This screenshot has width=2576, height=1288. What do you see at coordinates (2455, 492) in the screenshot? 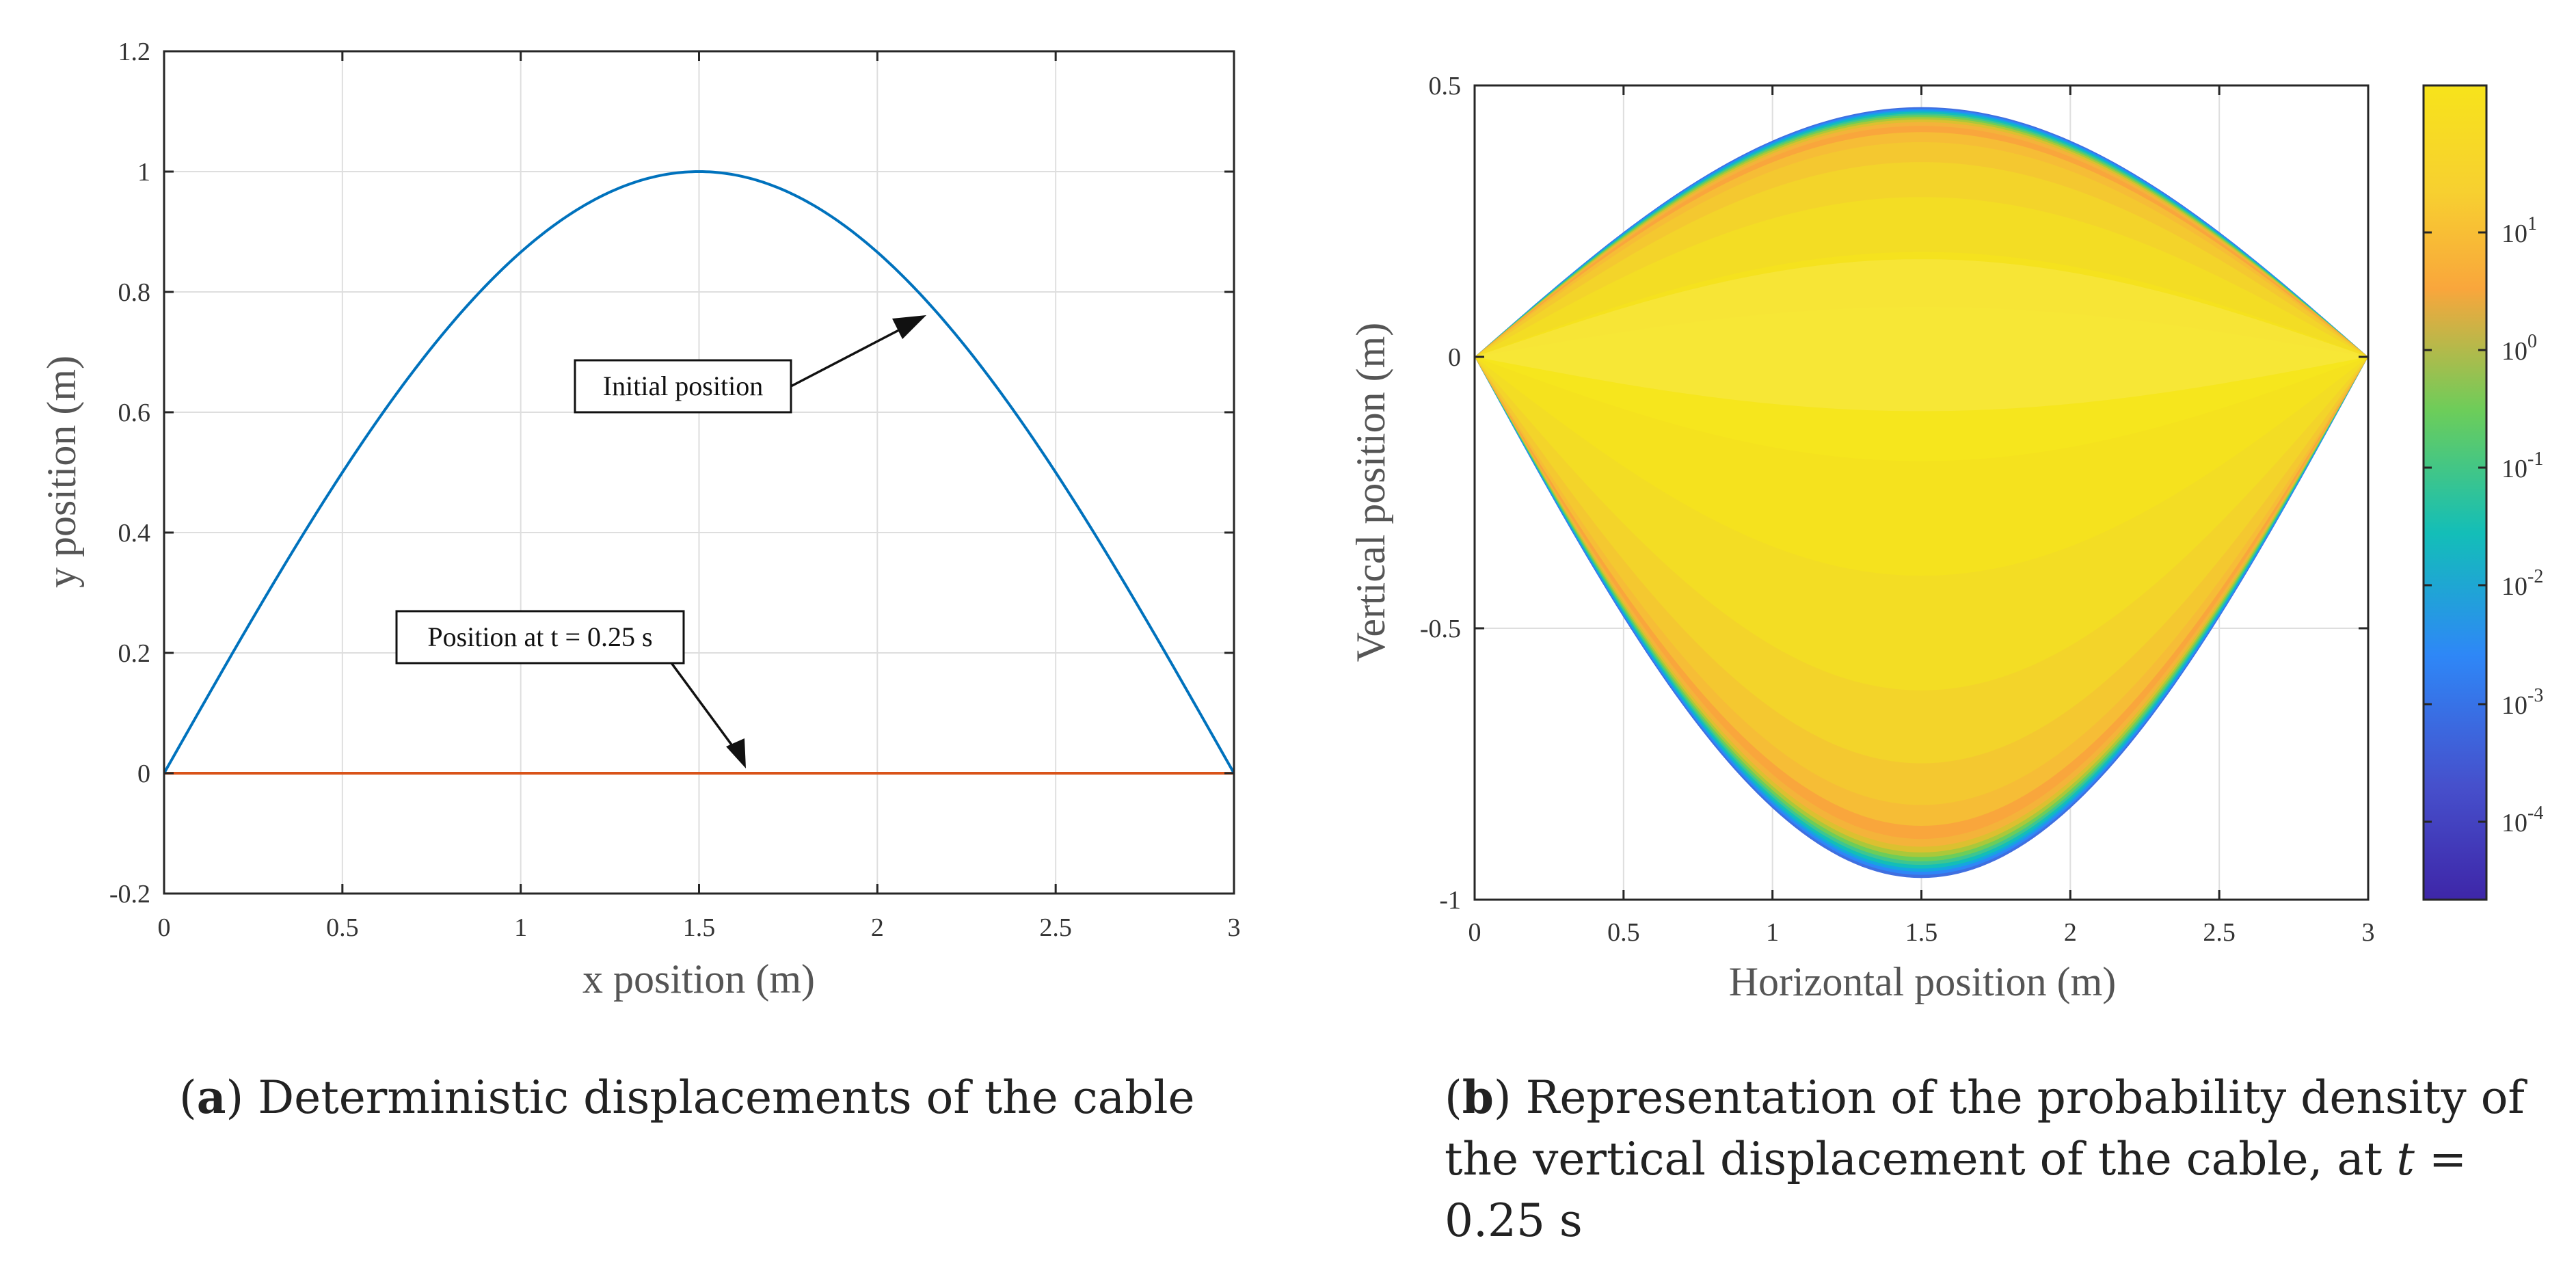
I see `colorbar-gradient` at bounding box center [2455, 492].